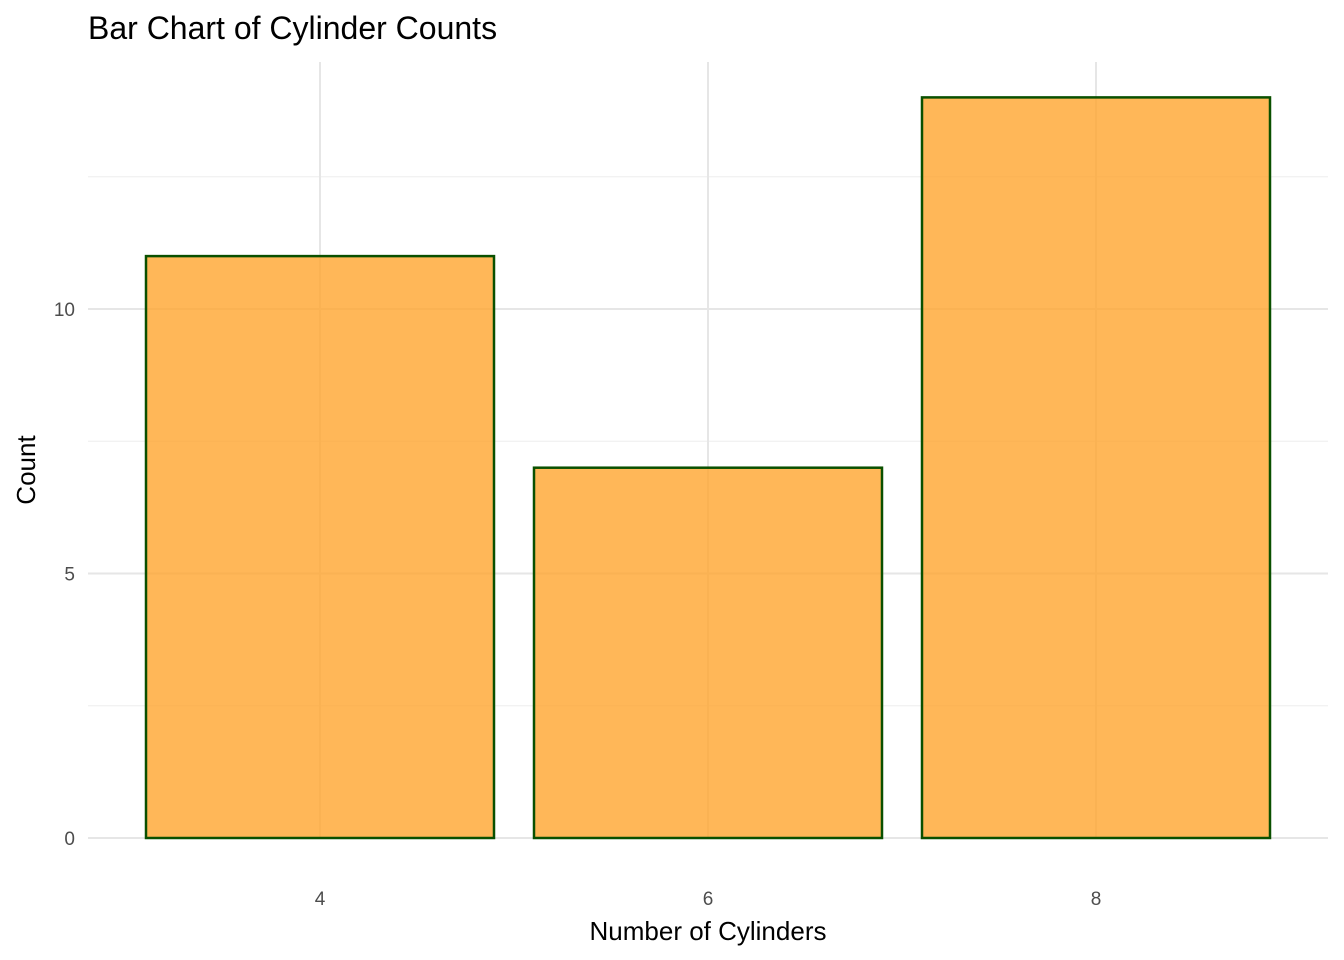 This screenshot has width=1344, height=960. I want to click on x-tick-label: 4, so click(320, 899).